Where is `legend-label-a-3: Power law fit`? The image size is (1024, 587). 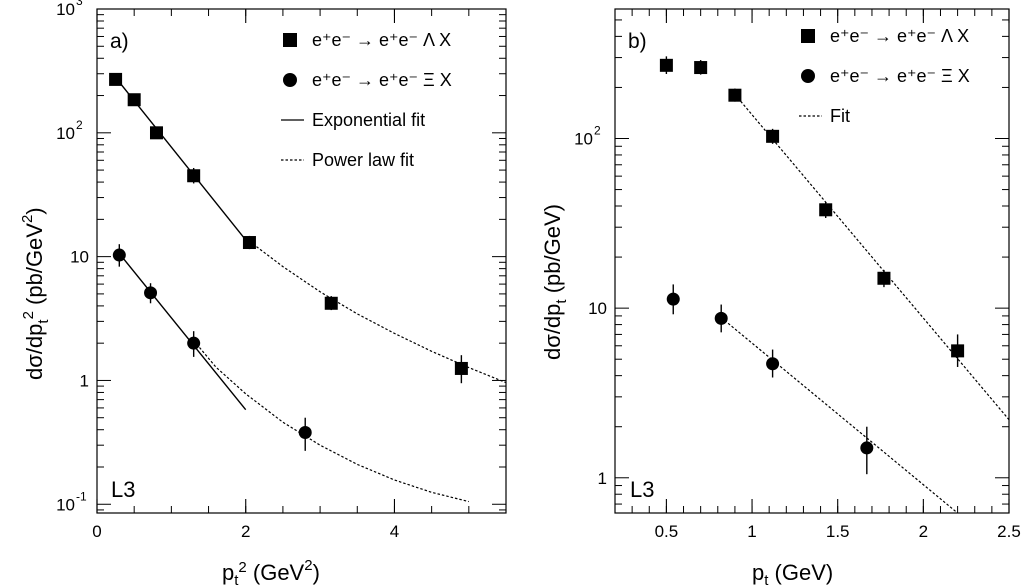
legend-label-a-3: Power law fit is located at coordinates (363, 160).